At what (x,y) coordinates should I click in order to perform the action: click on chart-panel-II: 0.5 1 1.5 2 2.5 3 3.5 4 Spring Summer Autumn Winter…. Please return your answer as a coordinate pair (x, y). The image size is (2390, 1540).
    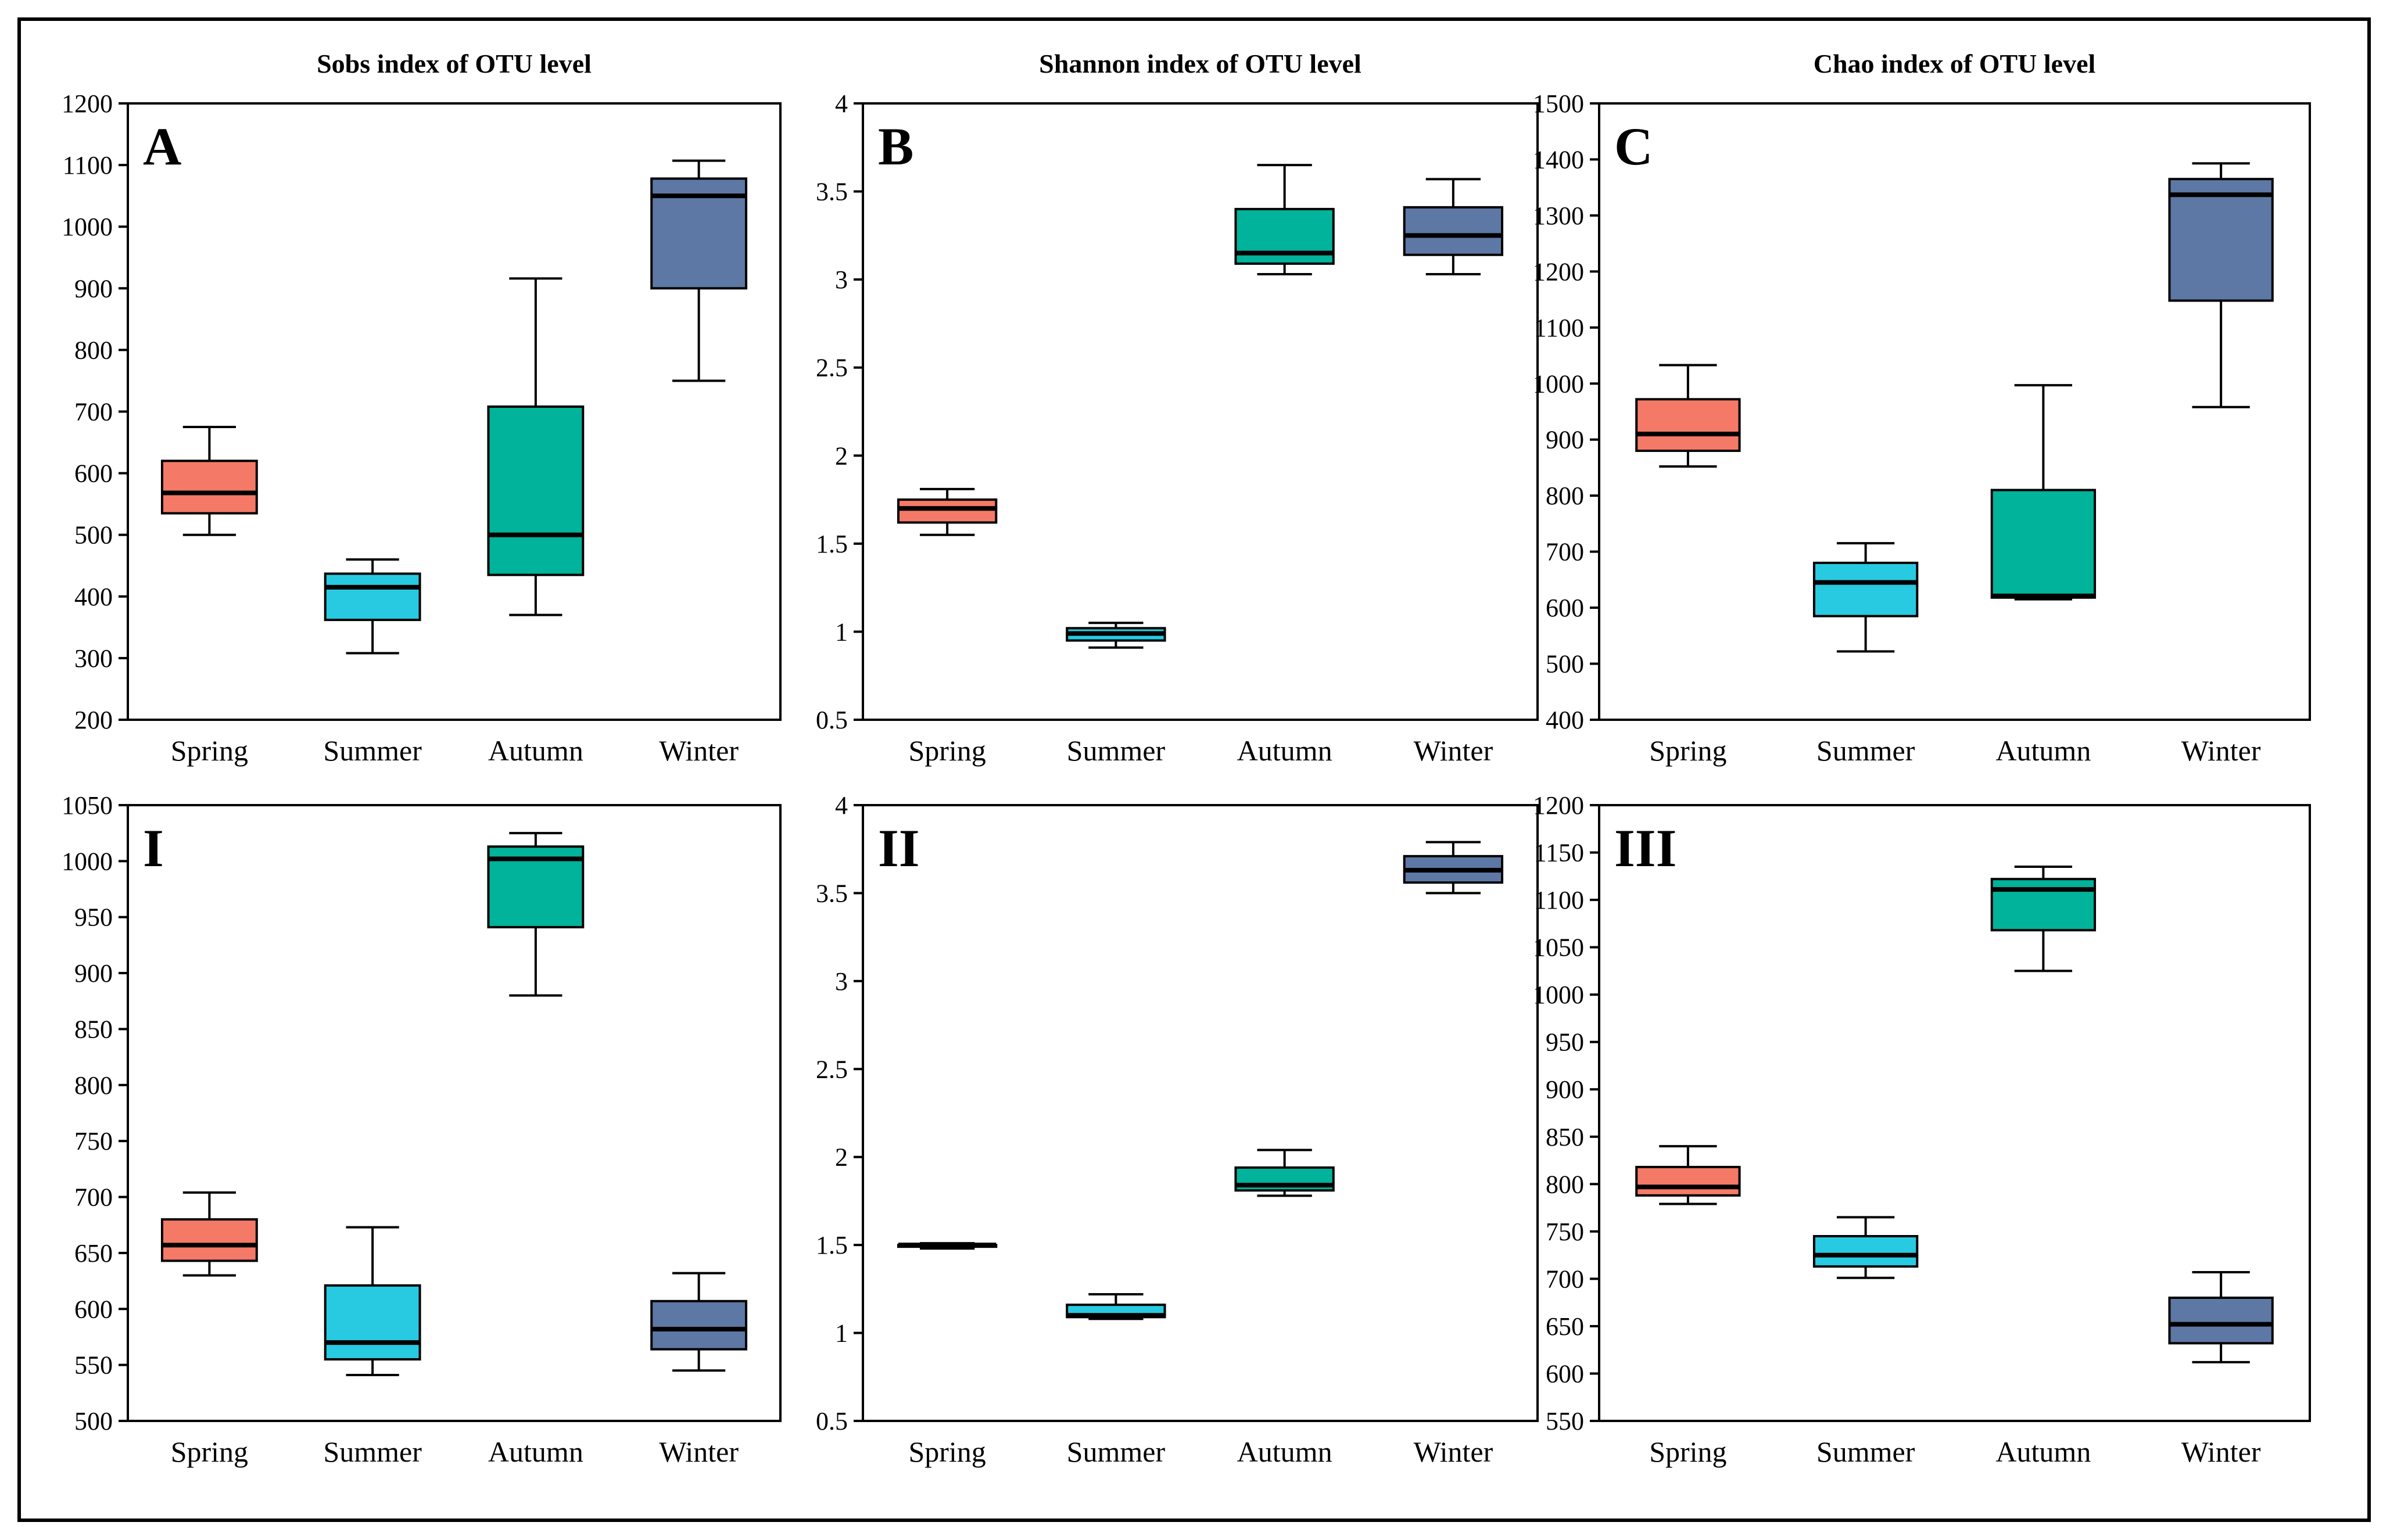
    Looking at the image, I should click on (1177, 1130).